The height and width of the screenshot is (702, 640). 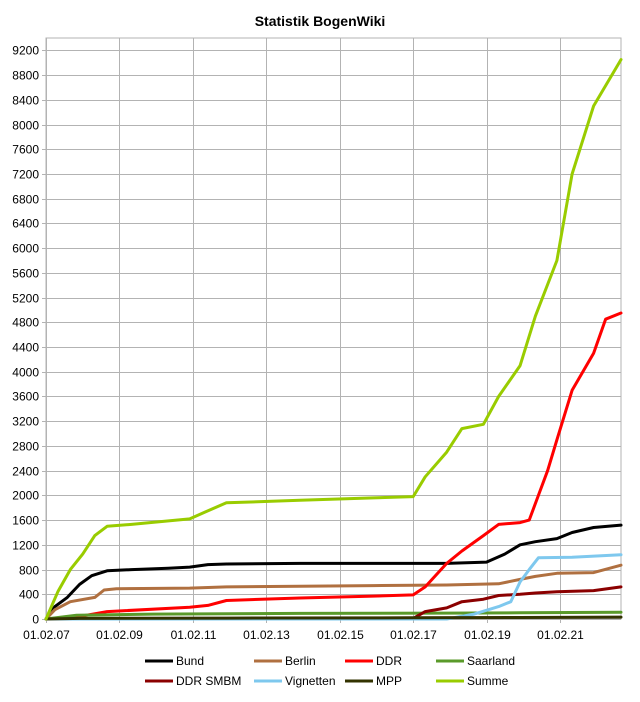 What do you see at coordinates (25, 447) in the screenshot?
I see `y-tick-label: 2800` at bounding box center [25, 447].